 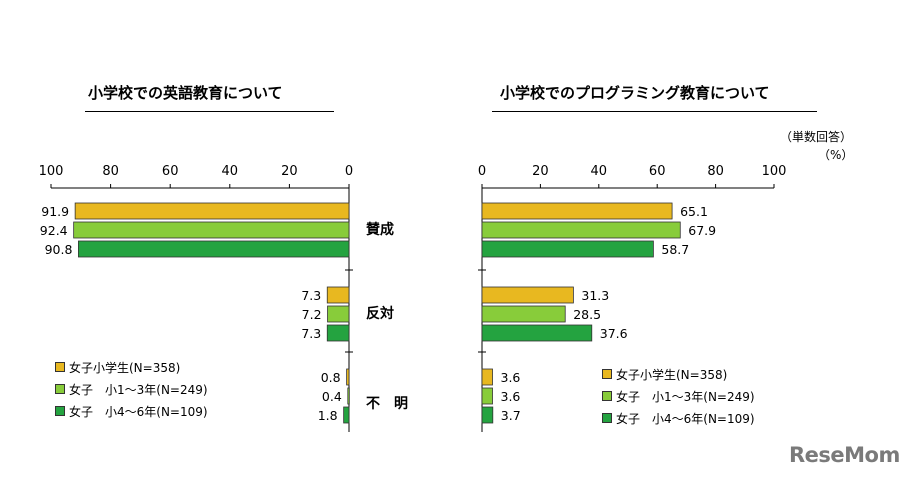 I want to click on data-label: 3.7, so click(x=511, y=415).